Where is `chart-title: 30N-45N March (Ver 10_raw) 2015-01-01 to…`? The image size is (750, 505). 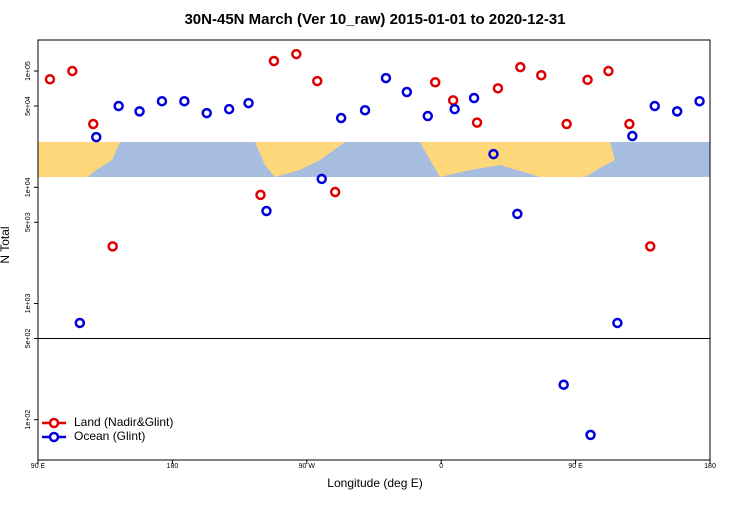
chart-title: 30N-45N March (Ver 10_raw) 2015-01-01 to… is located at coordinates (374, 19).